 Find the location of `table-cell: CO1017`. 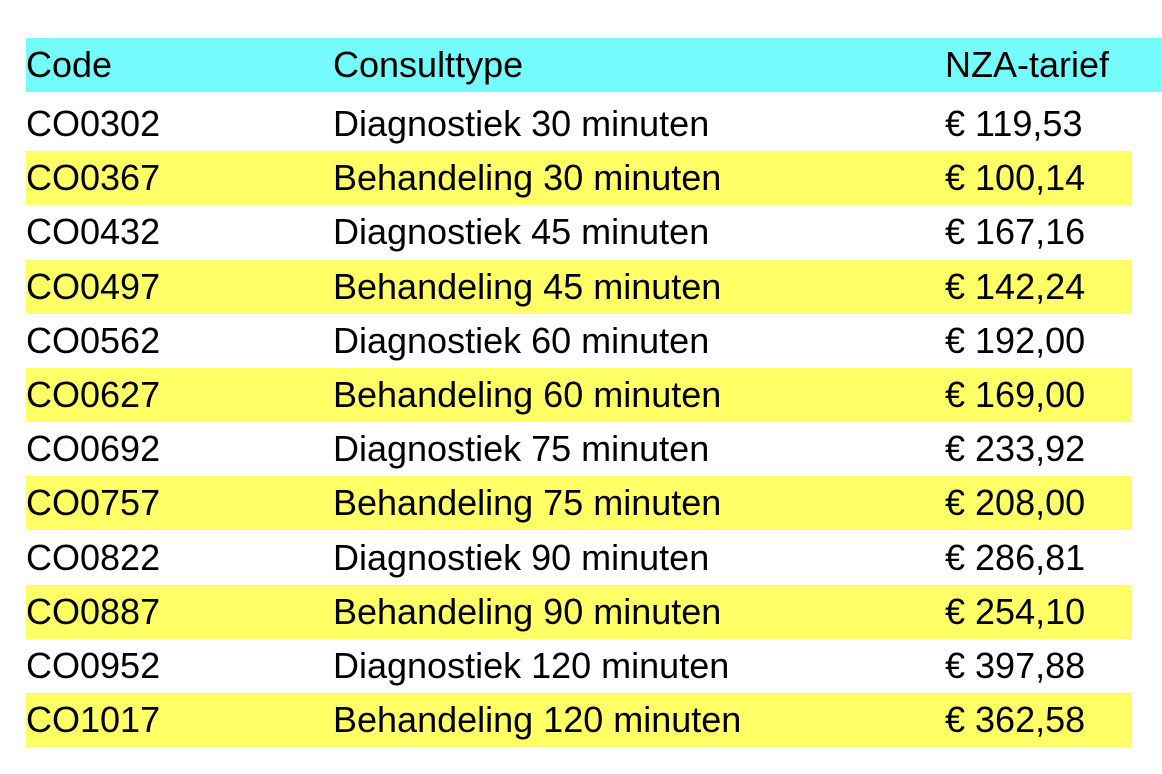

table-cell: CO1017 is located at coordinates (93, 720).